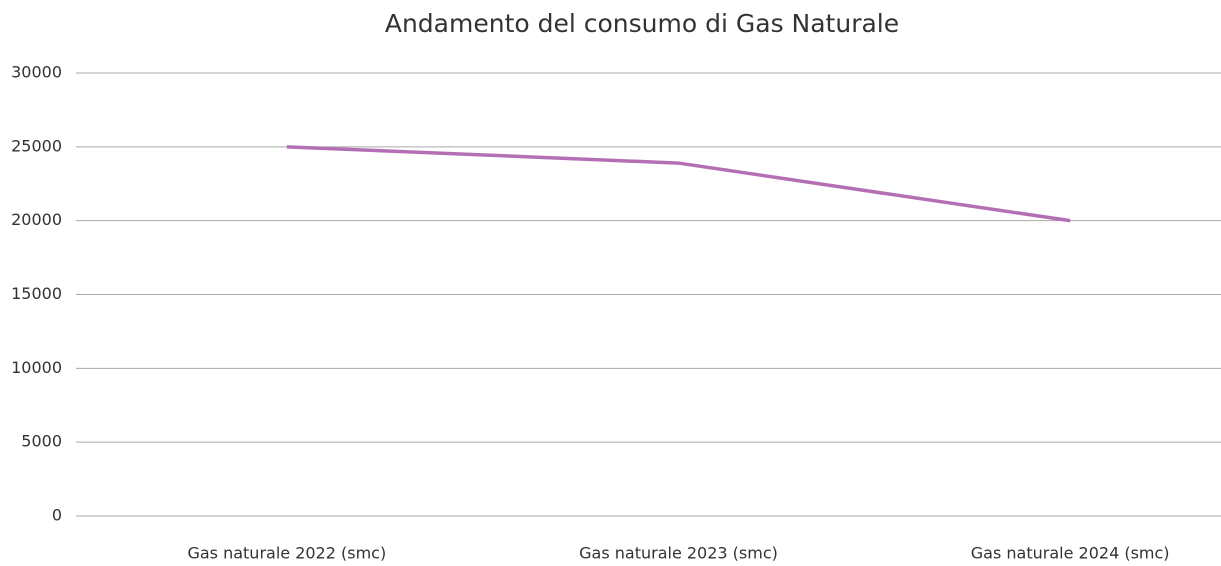 The height and width of the screenshot is (566, 1221). What do you see at coordinates (36, 145) in the screenshot?
I see `y-tick-label: 25000` at bounding box center [36, 145].